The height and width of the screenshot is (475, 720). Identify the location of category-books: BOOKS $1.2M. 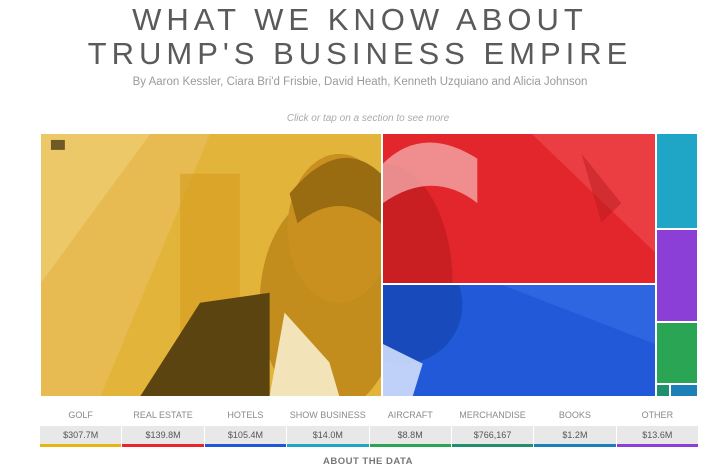
(575, 426).